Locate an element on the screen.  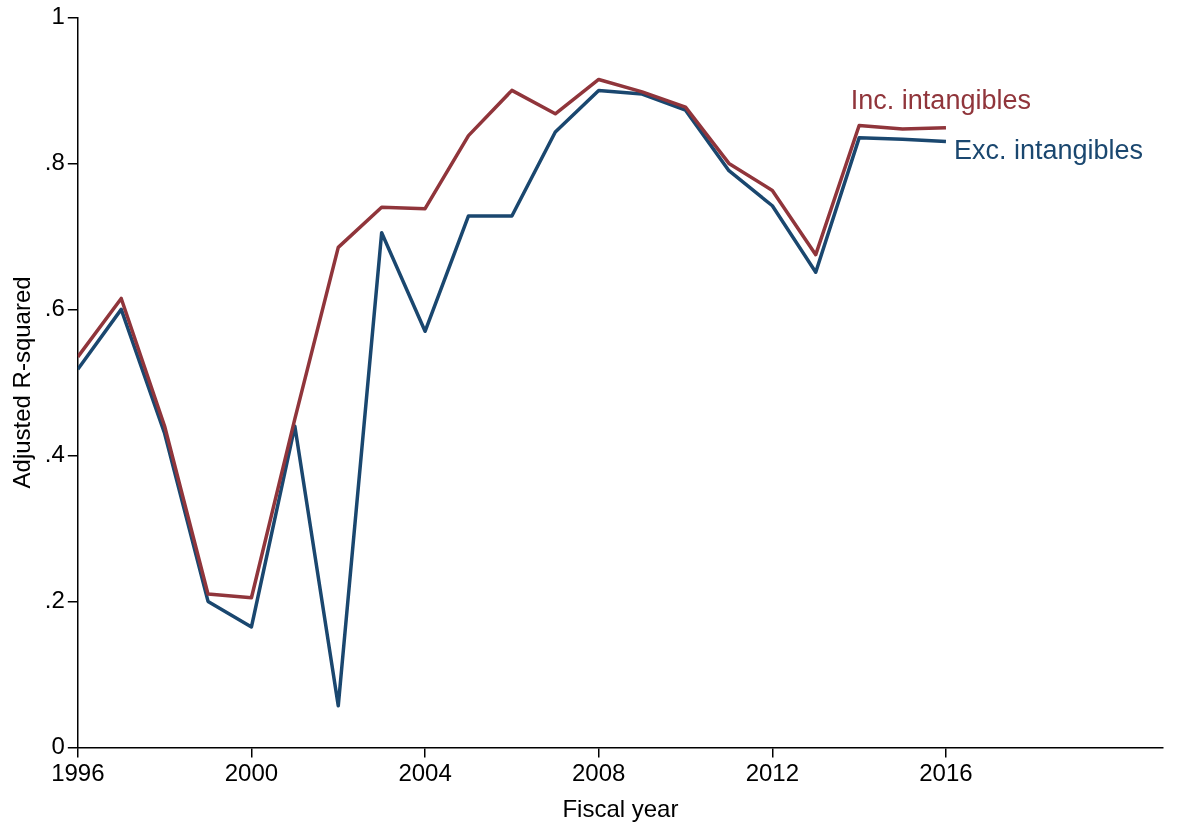
y-tick-label: 0 is located at coordinates (58, 746).